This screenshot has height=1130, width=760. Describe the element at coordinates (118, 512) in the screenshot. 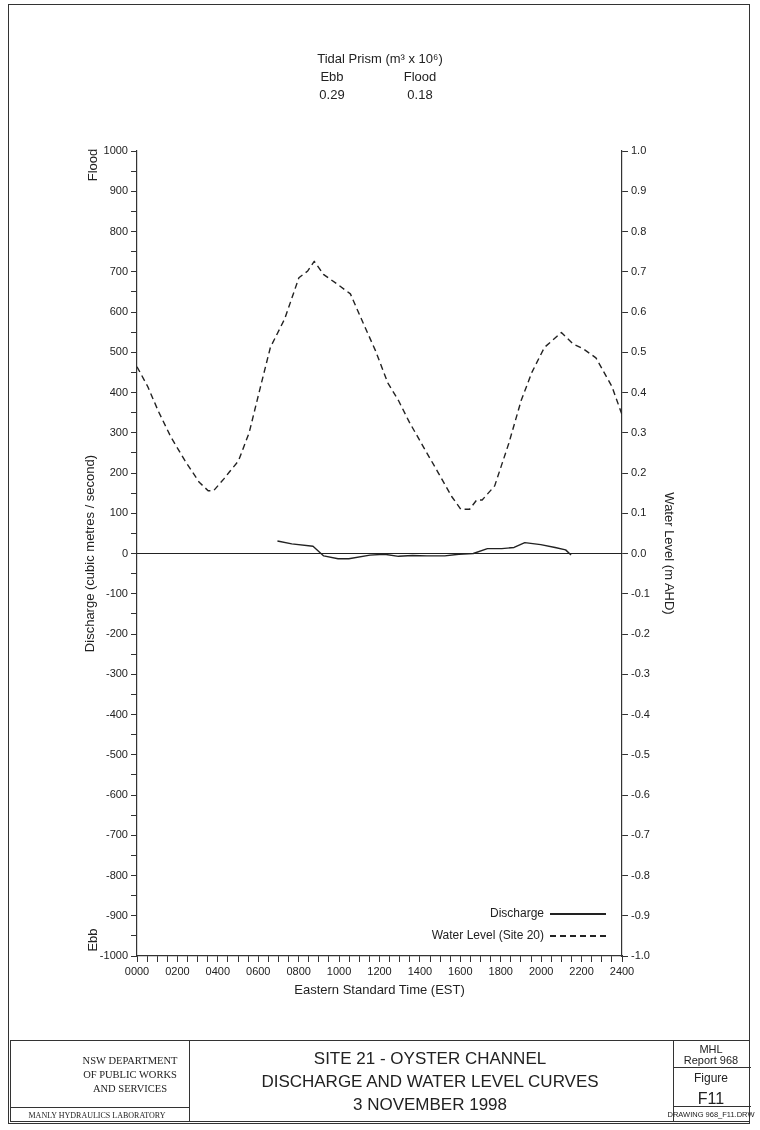

I see `y-tick-label: 100` at that location.